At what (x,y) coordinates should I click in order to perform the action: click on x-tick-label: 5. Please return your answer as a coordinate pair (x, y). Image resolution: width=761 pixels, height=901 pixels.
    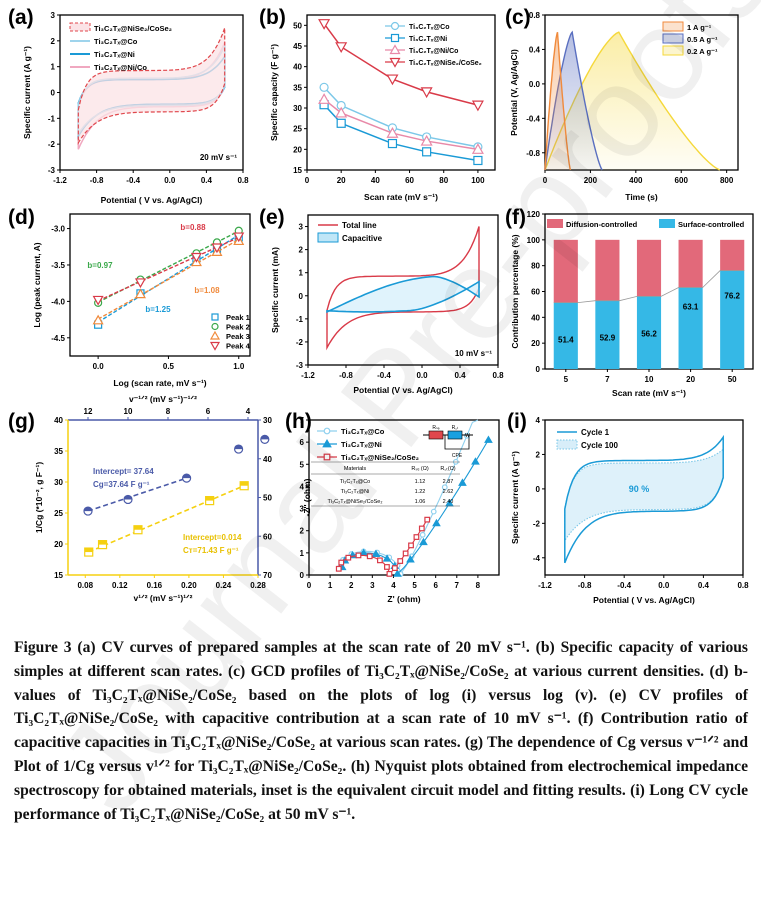
    Looking at the image, I should click on (566, 379).